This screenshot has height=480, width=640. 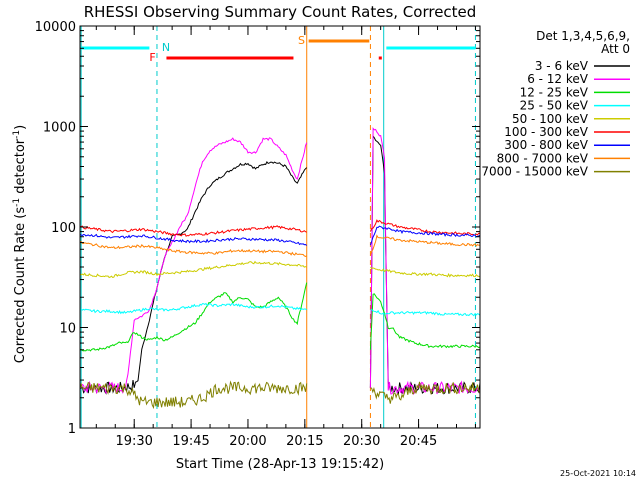 What do you see at coordinates (17, 134) in the screenshot?
I see `y-axis-label-sup-2: -1` at bounding box center [17, 134].